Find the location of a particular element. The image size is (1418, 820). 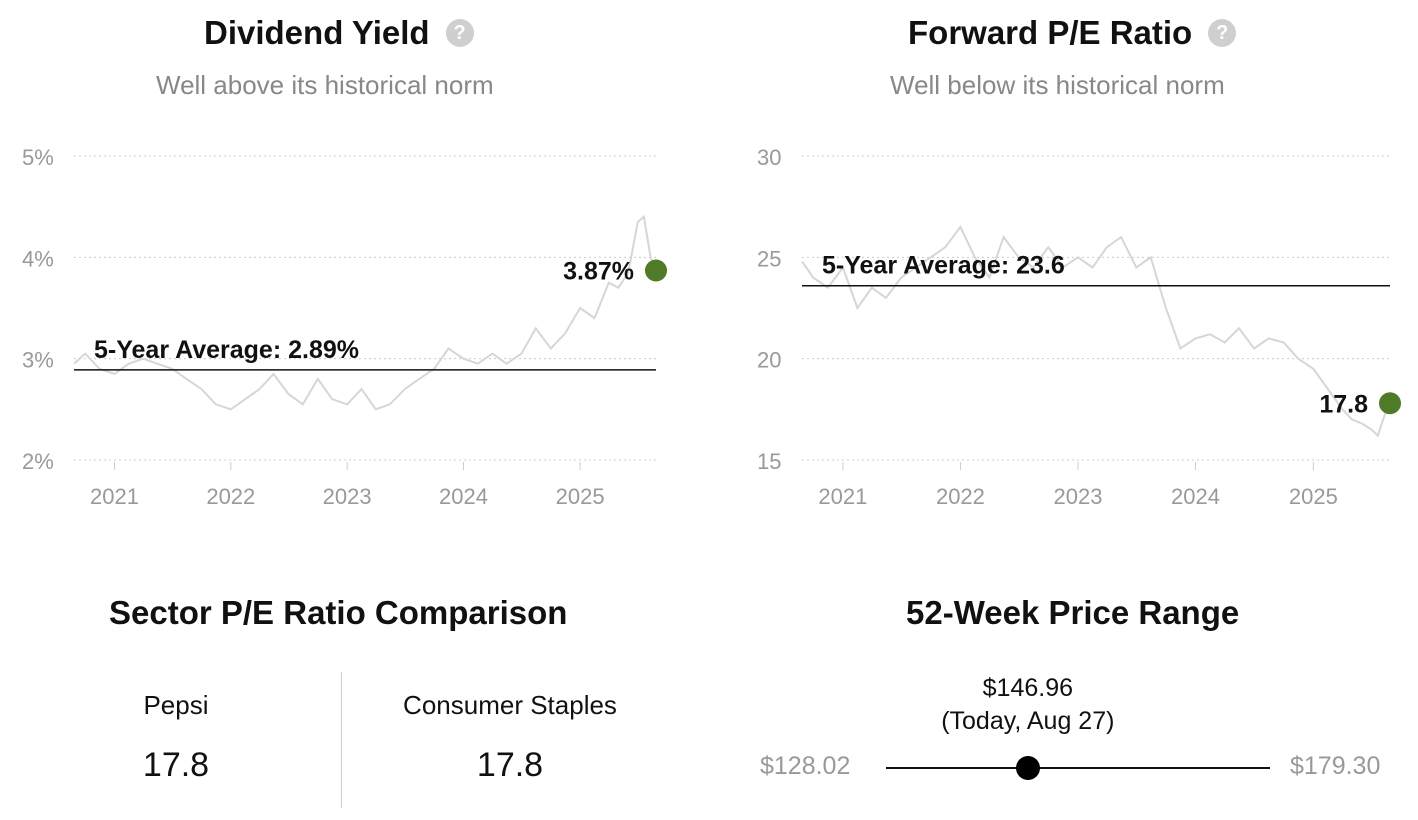

range-low: $128.02 is located at coordinates (805, 766).